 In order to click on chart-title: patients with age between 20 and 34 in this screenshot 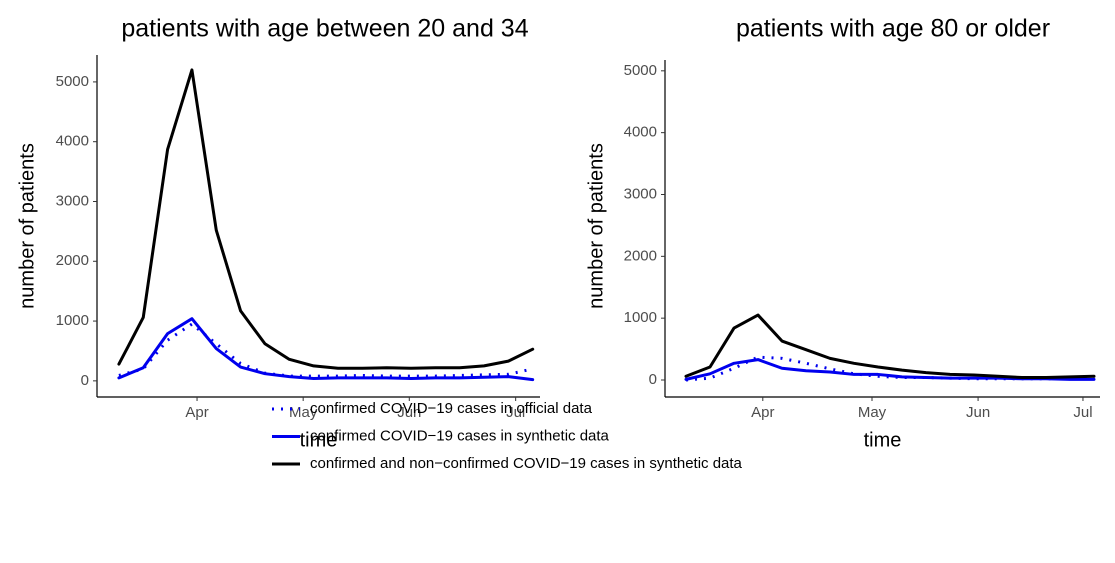, I will do `click(324, 29)`.